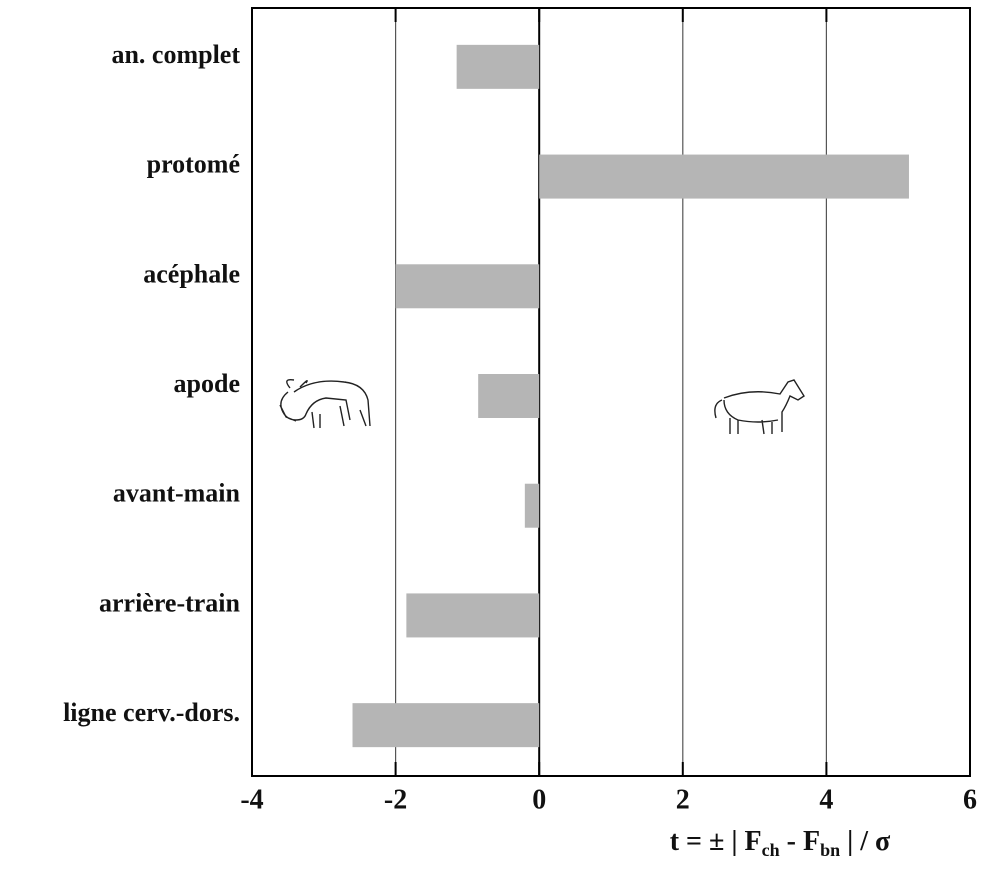 This screenshot has width=990, height=871. I want to click on x-tick-label: 4, so click(826, 799).